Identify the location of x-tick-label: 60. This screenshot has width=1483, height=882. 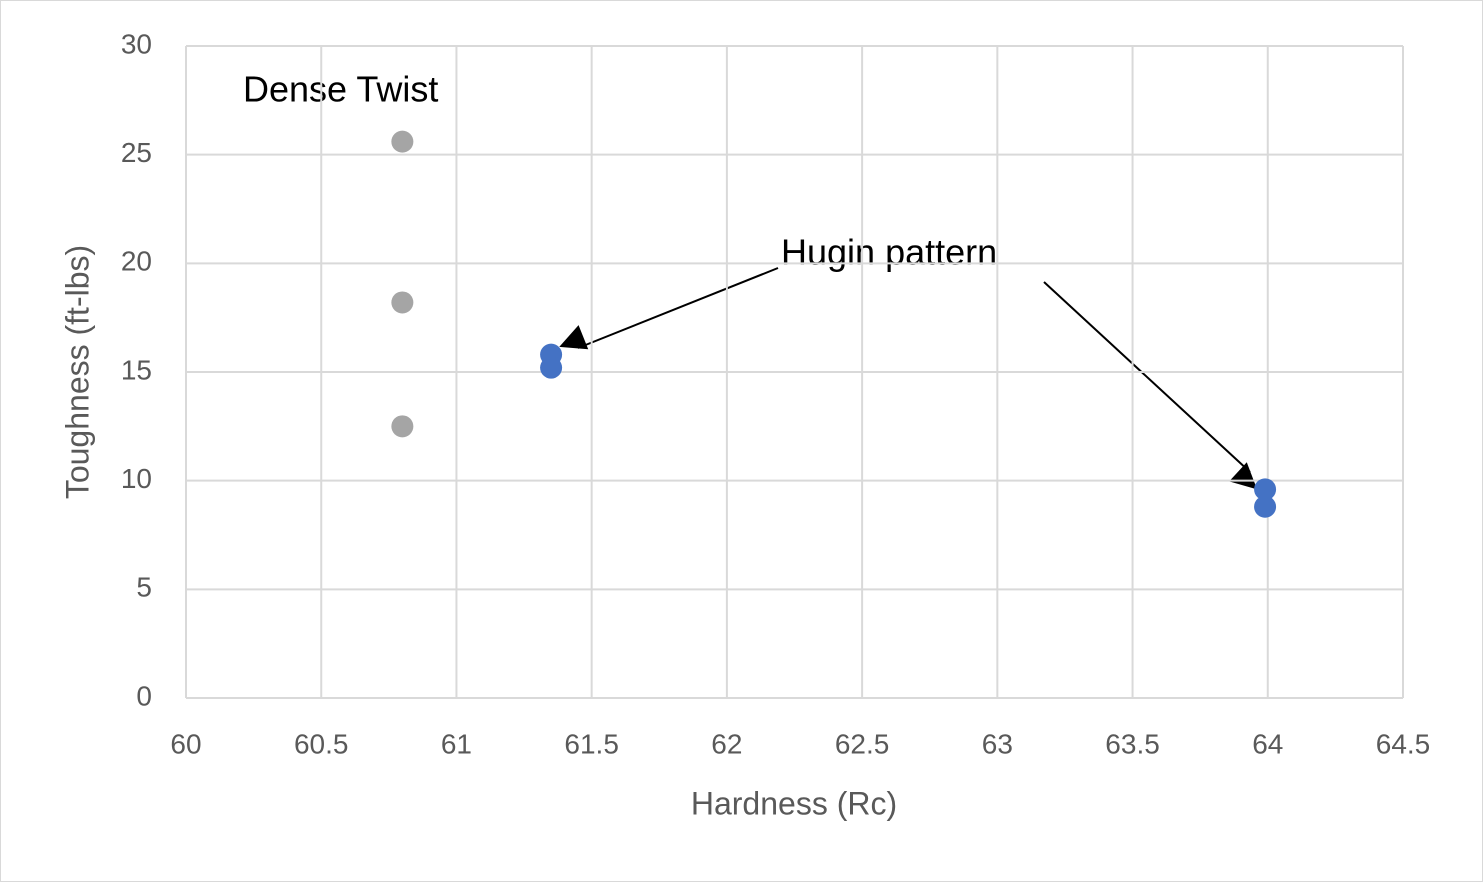
(185, 743).